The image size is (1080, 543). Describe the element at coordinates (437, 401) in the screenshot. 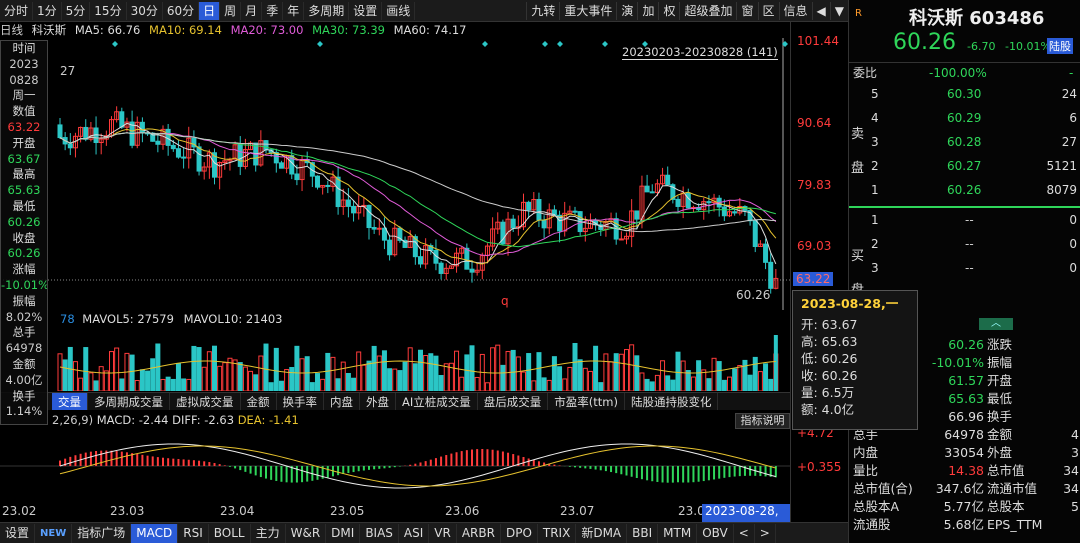

I see `volume-tab: AI立桩成交量` at that location.